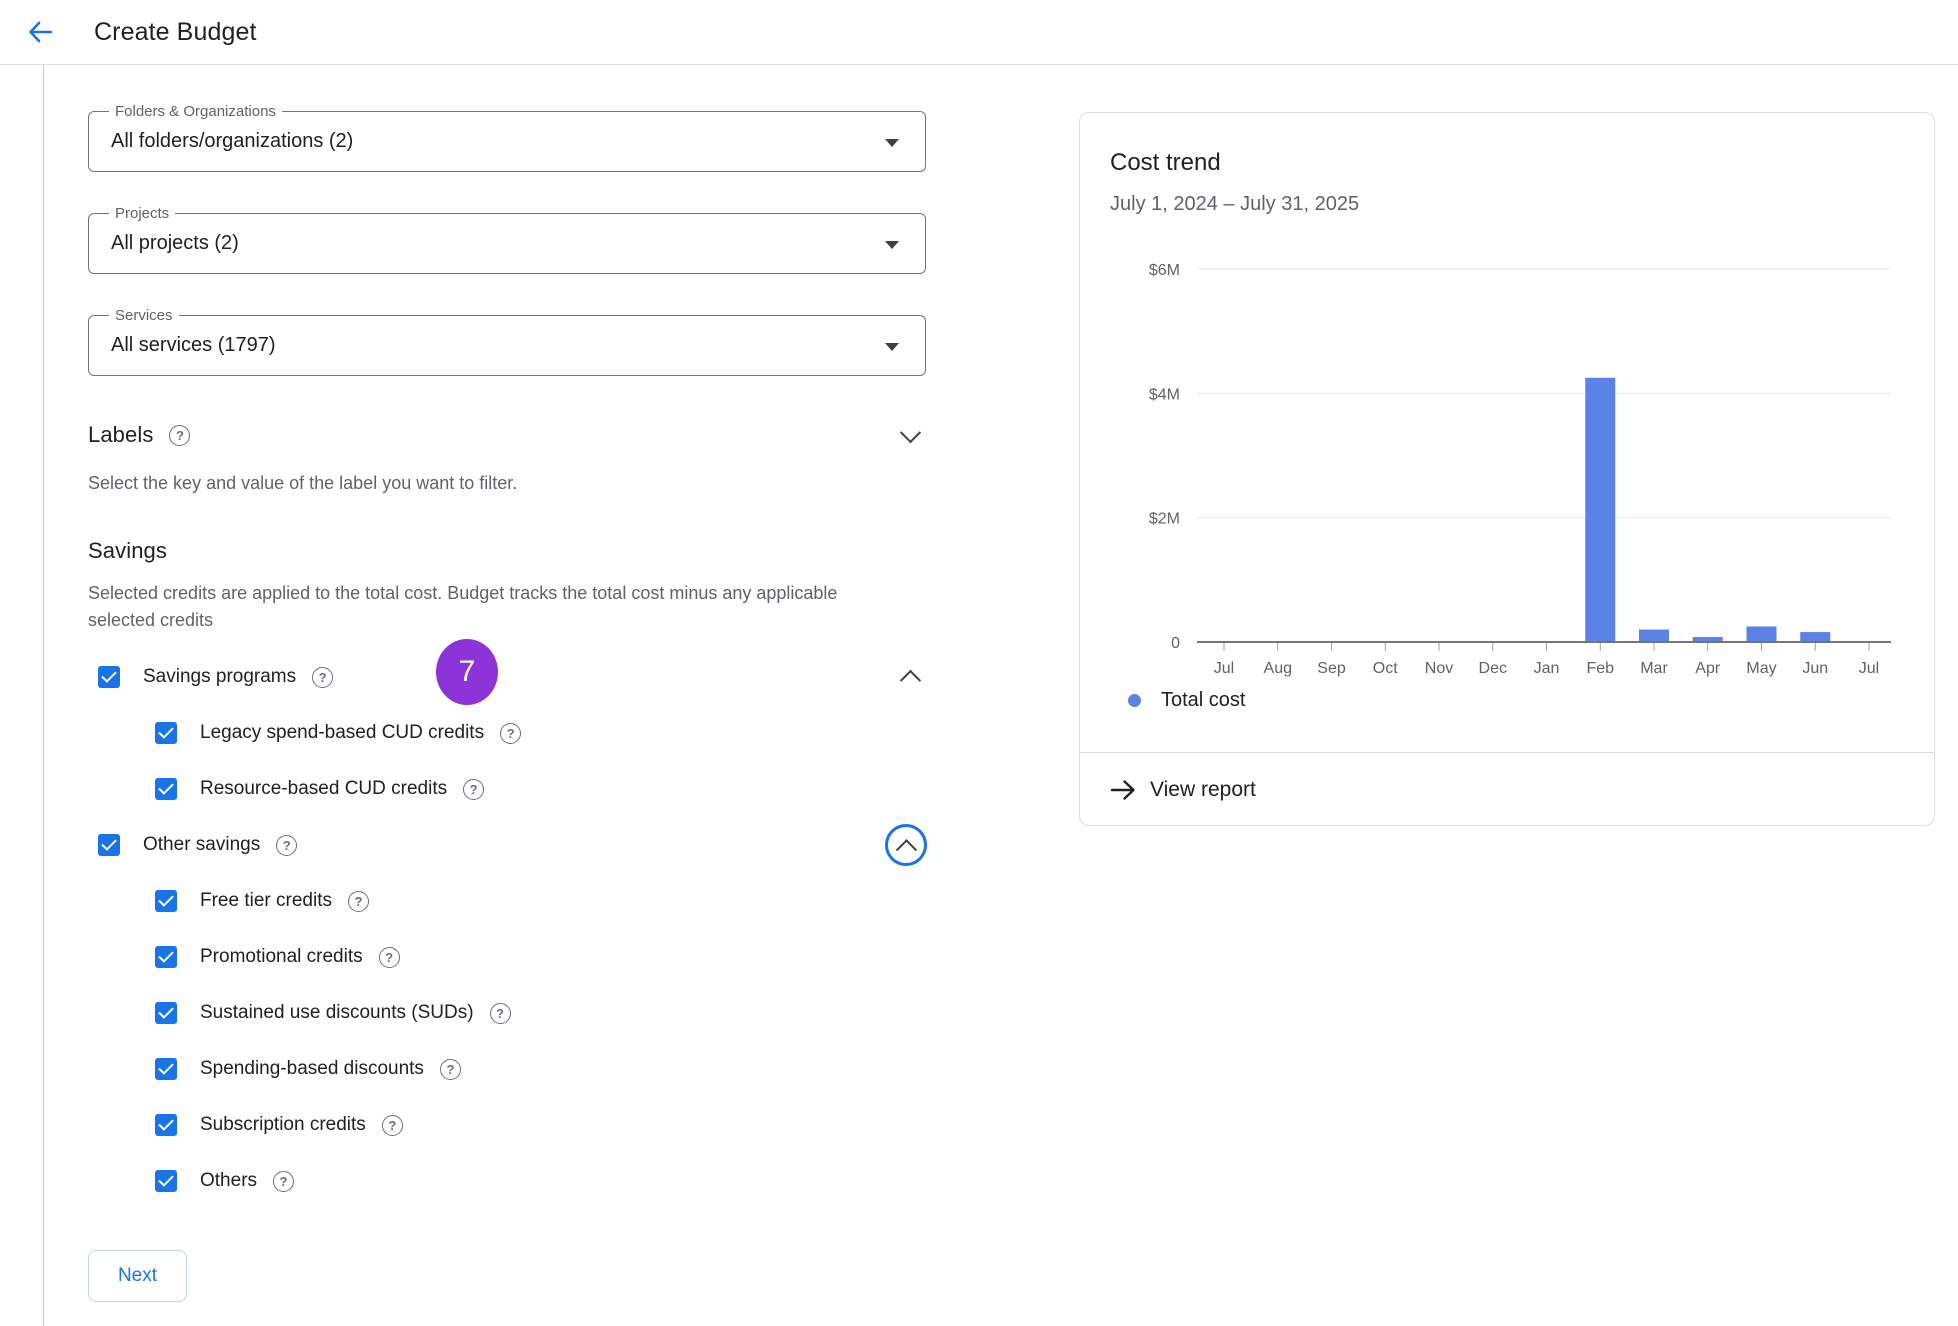  Describe the element at coordinates (166, 1125) in the screenshot. I see `subscription-checkbox` at that location.